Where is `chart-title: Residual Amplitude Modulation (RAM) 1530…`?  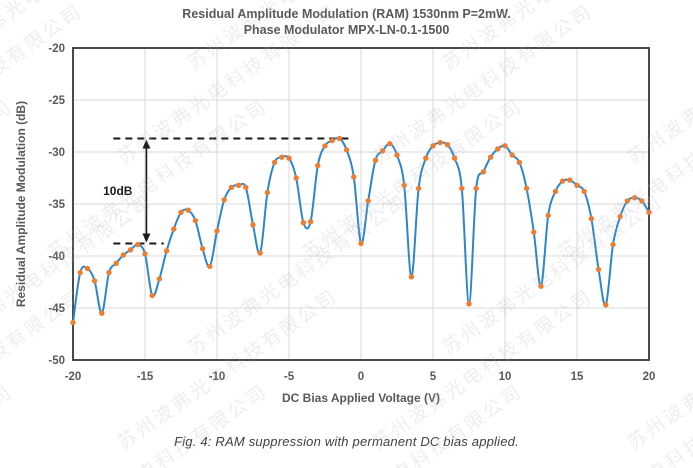 chart-title: Residual Amplitude Modulation (RAM) 1530… is located at coordinates (346, 22).